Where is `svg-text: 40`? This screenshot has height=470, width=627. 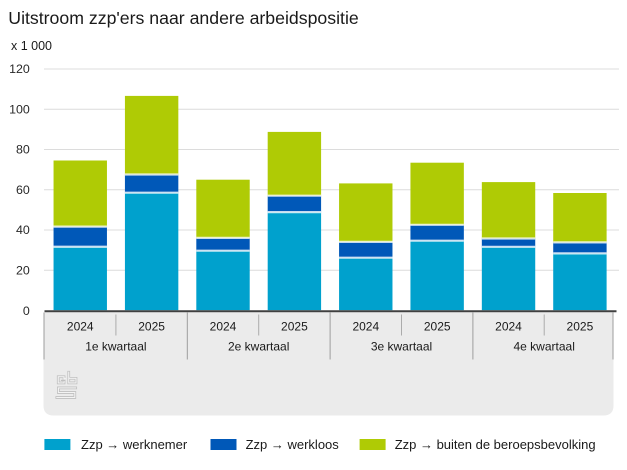 svg-text: 40 is located at coordinates (23, 230).